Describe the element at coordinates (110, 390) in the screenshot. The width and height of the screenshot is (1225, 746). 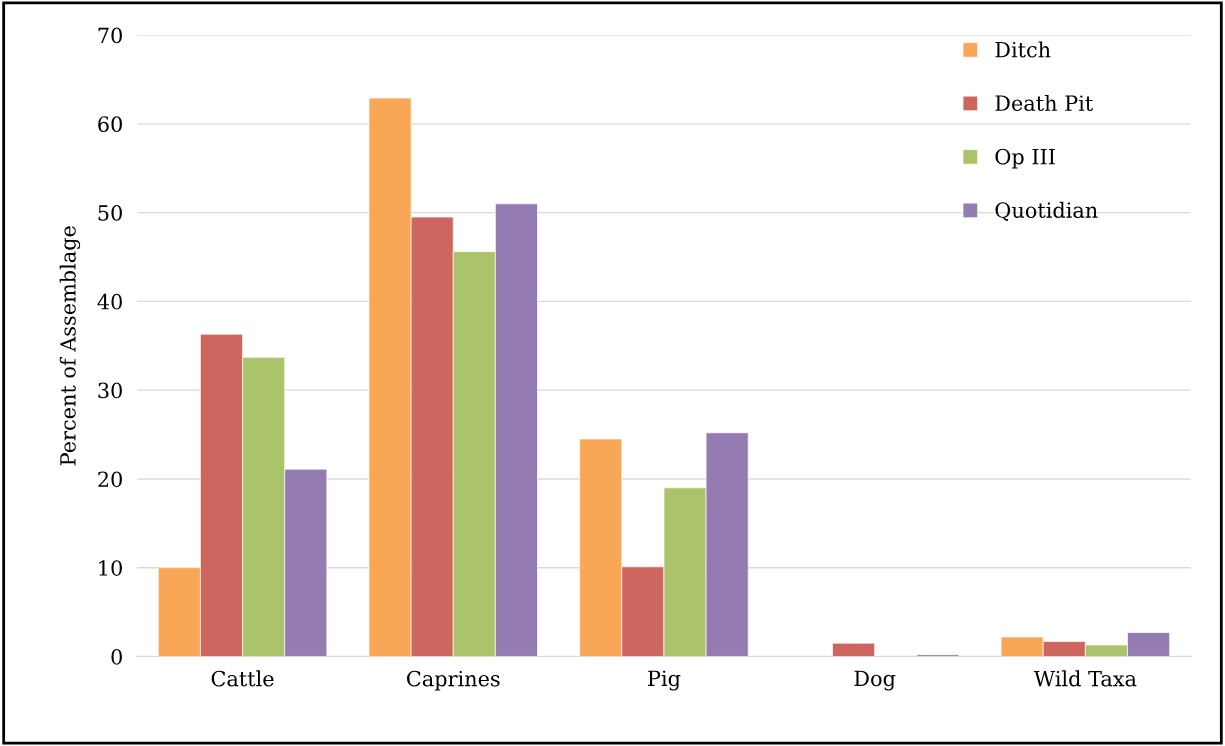
I see `y-tick-label: 30` at that location.